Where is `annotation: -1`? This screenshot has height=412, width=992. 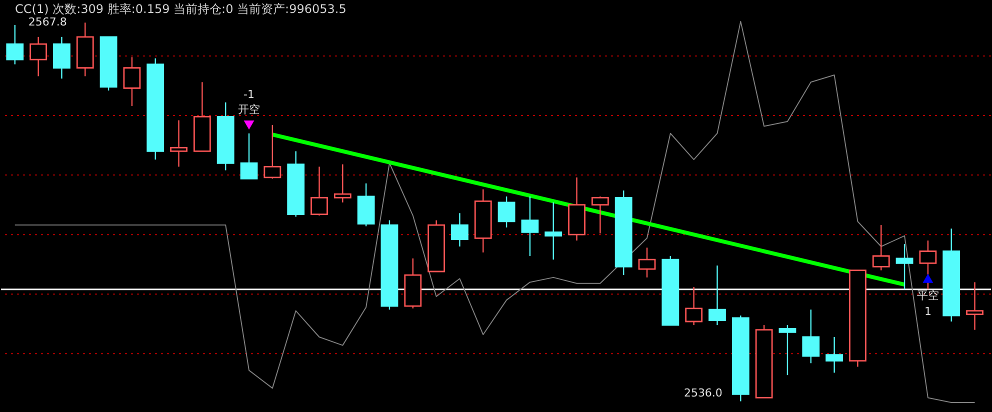 annotation: -1 is located at coordinates (249, 95).